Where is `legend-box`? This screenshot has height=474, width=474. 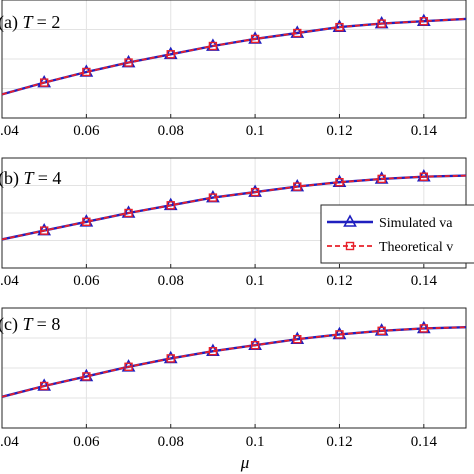 legend-box is located at coordinates (397, 234).